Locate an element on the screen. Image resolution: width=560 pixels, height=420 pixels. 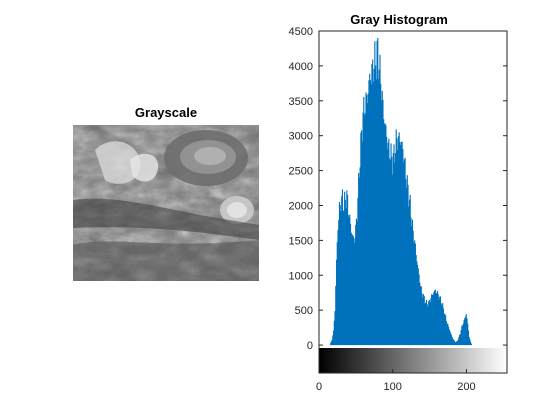
x-tick-label: 100 is located at coordinates (393, 387).